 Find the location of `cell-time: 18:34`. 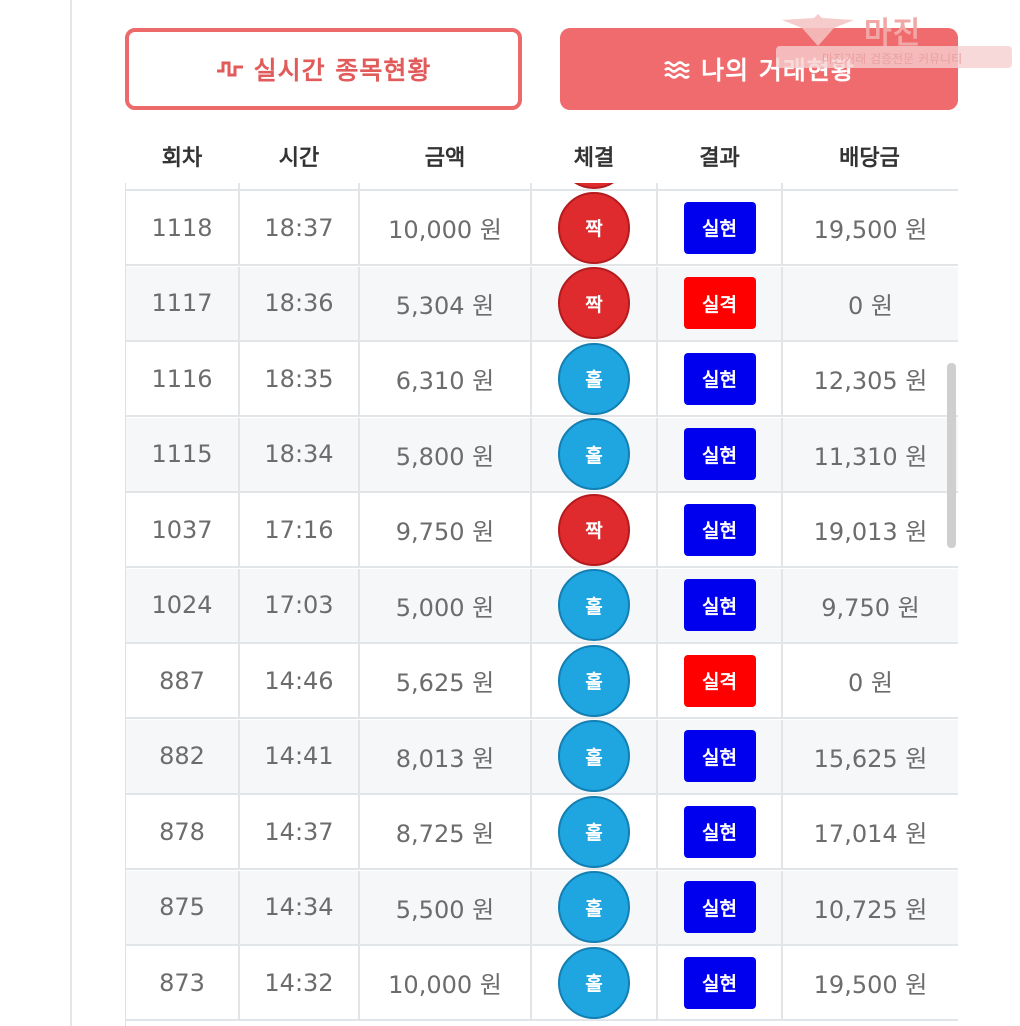

cell-time: 18:34 is located at coordinates (300, 454).